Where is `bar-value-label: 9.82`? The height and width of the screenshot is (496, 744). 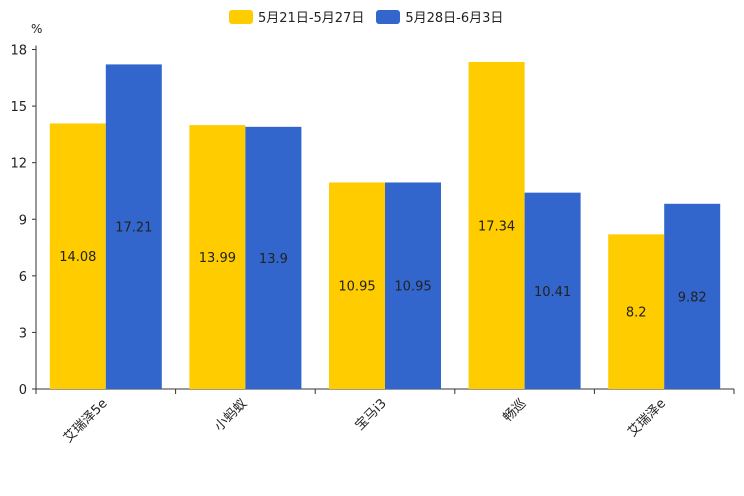
bar-value-label: 9.82 is located at coordinates (692, 297).